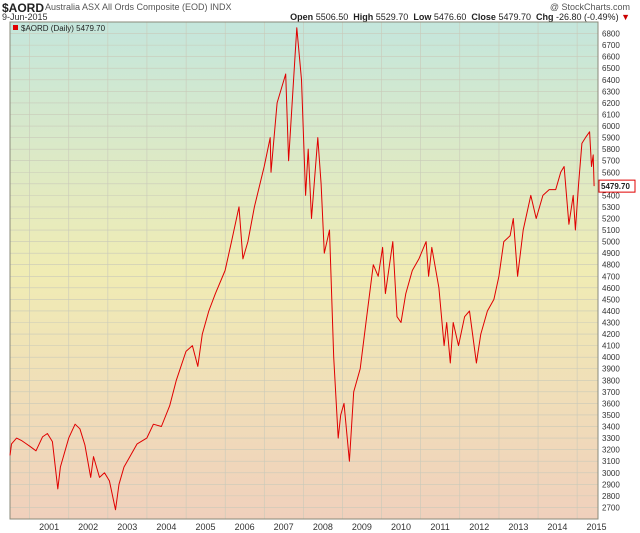 The image size is (640, 533). I want to click on legend: $AORD (Daily) 5479.70, so click(59, 28).